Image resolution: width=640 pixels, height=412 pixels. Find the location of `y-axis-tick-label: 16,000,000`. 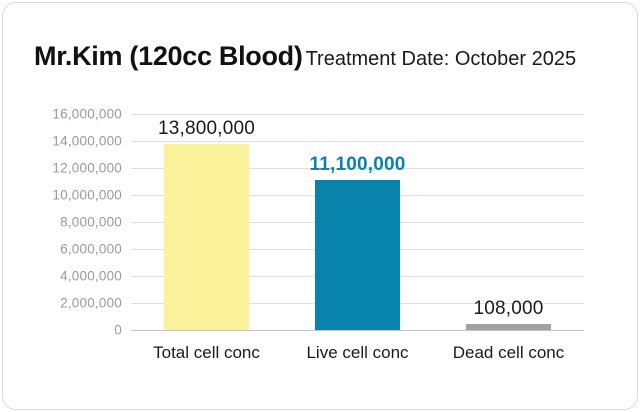

y-axis-tick-label: 16,000,000 is located at coordinates (87, 114).